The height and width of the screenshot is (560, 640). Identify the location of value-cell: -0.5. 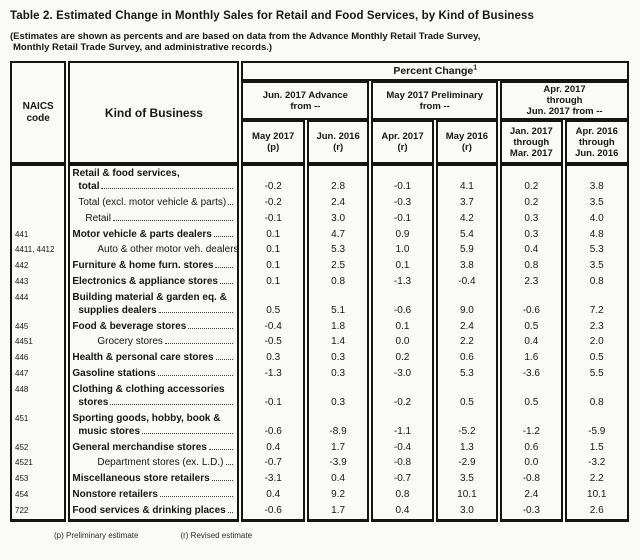
(273, 342).